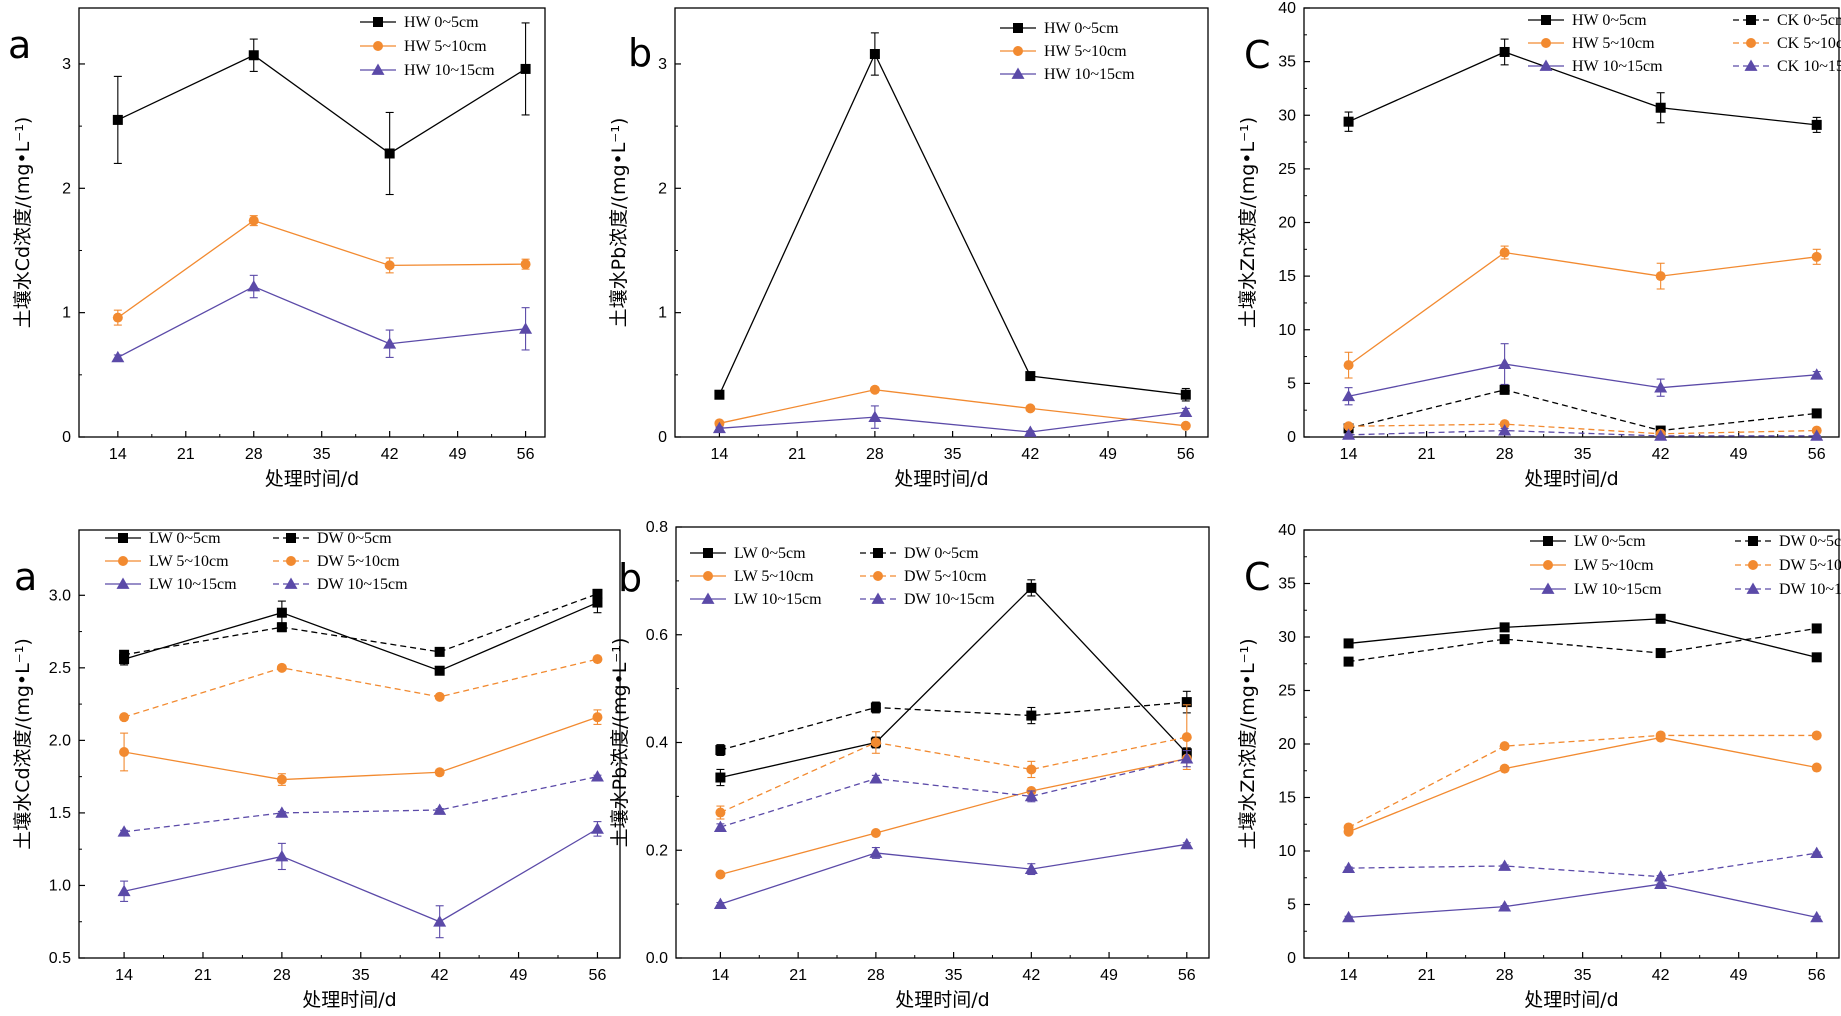  I want to click on x-tick-label: 42, so click(1661, 454).